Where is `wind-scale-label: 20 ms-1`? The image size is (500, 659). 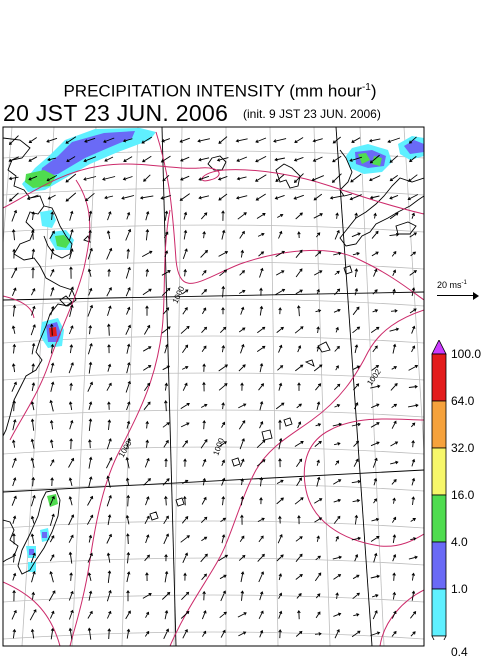 wind-scale-label: 20 ms-1 is located at coordinates (467, 284).